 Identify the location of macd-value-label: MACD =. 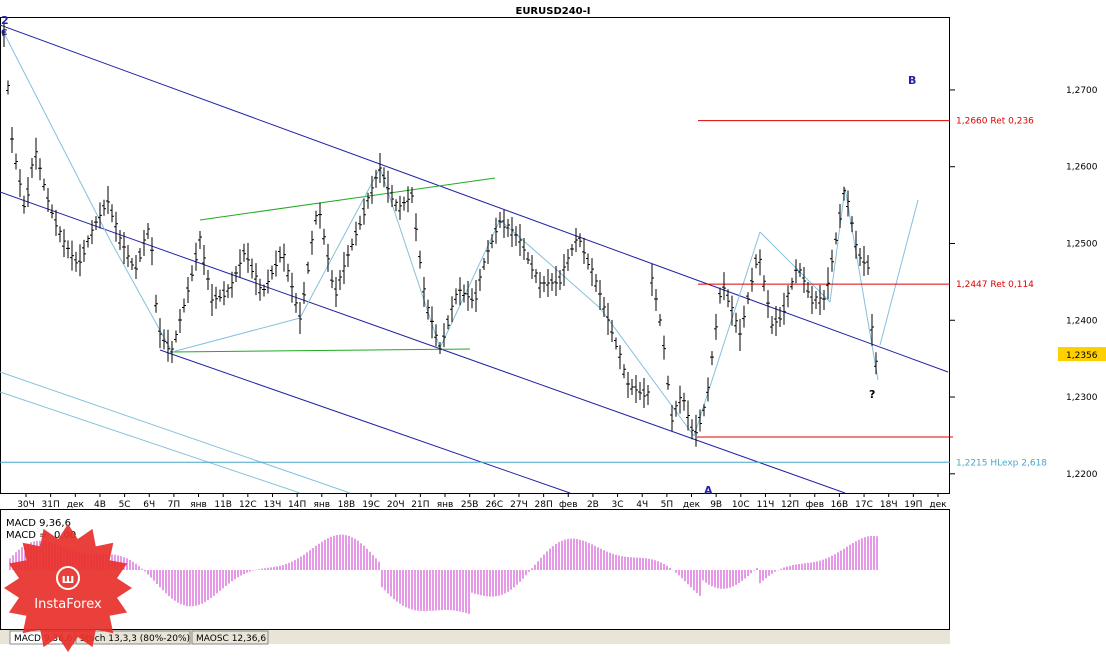
(27, 535).